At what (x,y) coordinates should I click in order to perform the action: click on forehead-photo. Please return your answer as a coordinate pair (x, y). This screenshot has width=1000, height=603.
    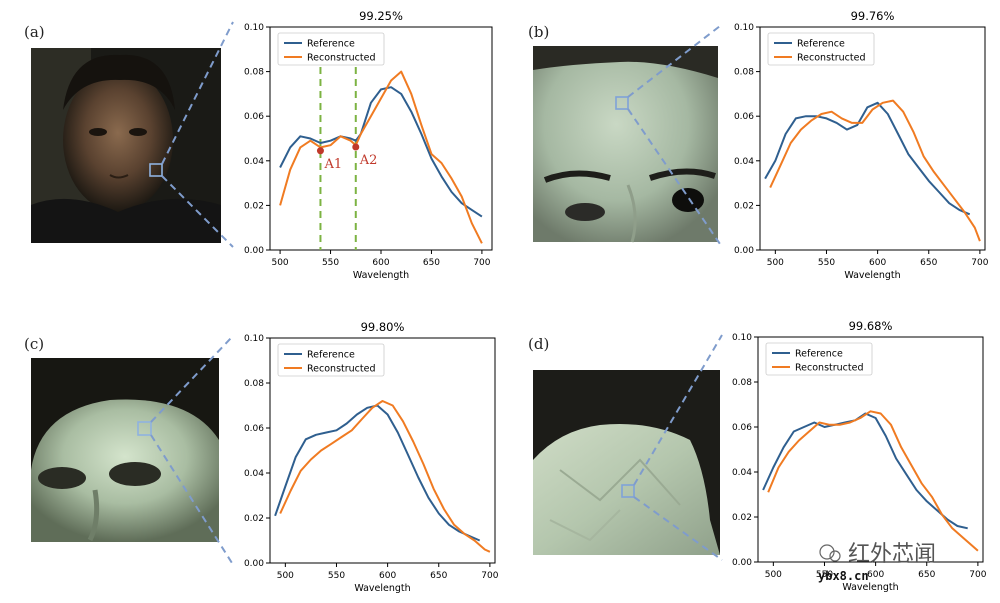
    Looking at the image, I should click on (625, 144).